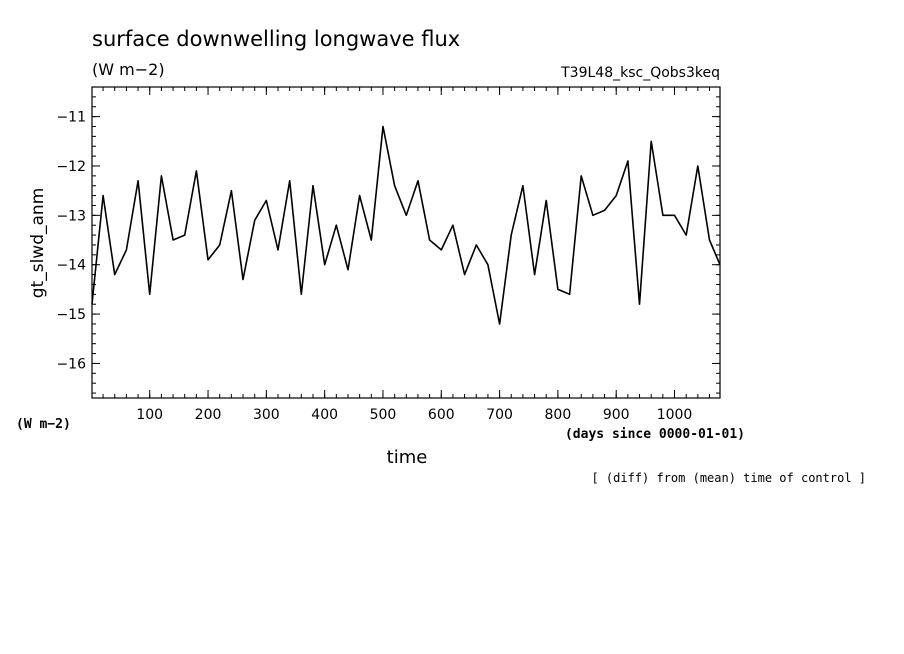 The image size is (904, 654). I want to click on y-tick-label: −14, so click(71, 266).